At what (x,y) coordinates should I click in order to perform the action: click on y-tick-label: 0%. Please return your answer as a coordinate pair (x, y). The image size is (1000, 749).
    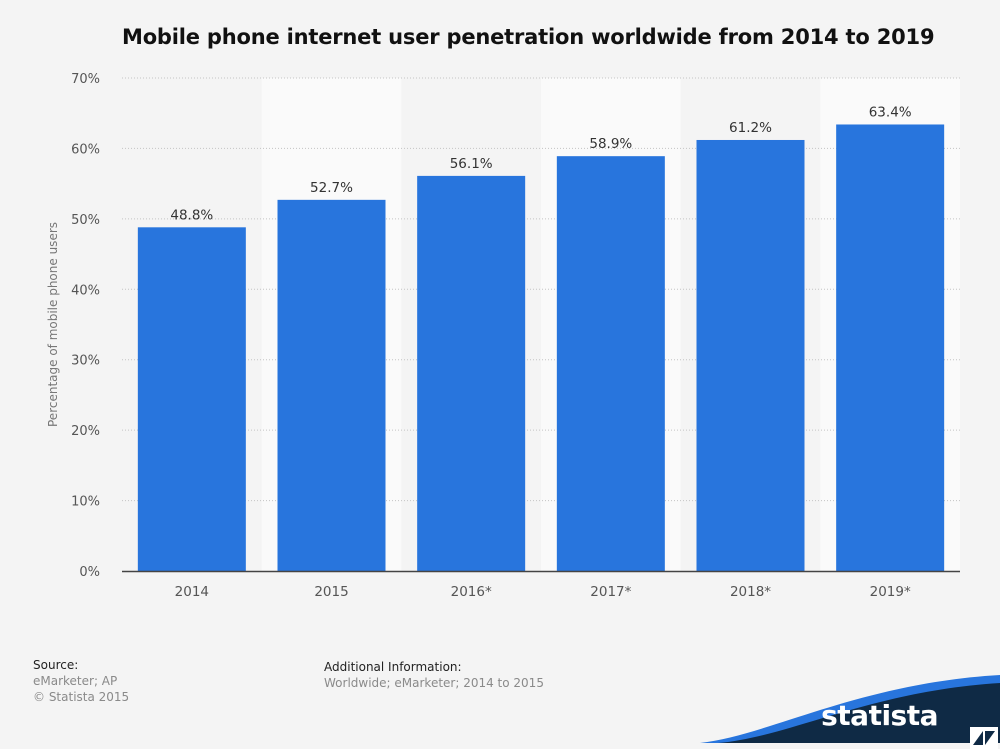
    Looking at the image, I should click on (89, 572).